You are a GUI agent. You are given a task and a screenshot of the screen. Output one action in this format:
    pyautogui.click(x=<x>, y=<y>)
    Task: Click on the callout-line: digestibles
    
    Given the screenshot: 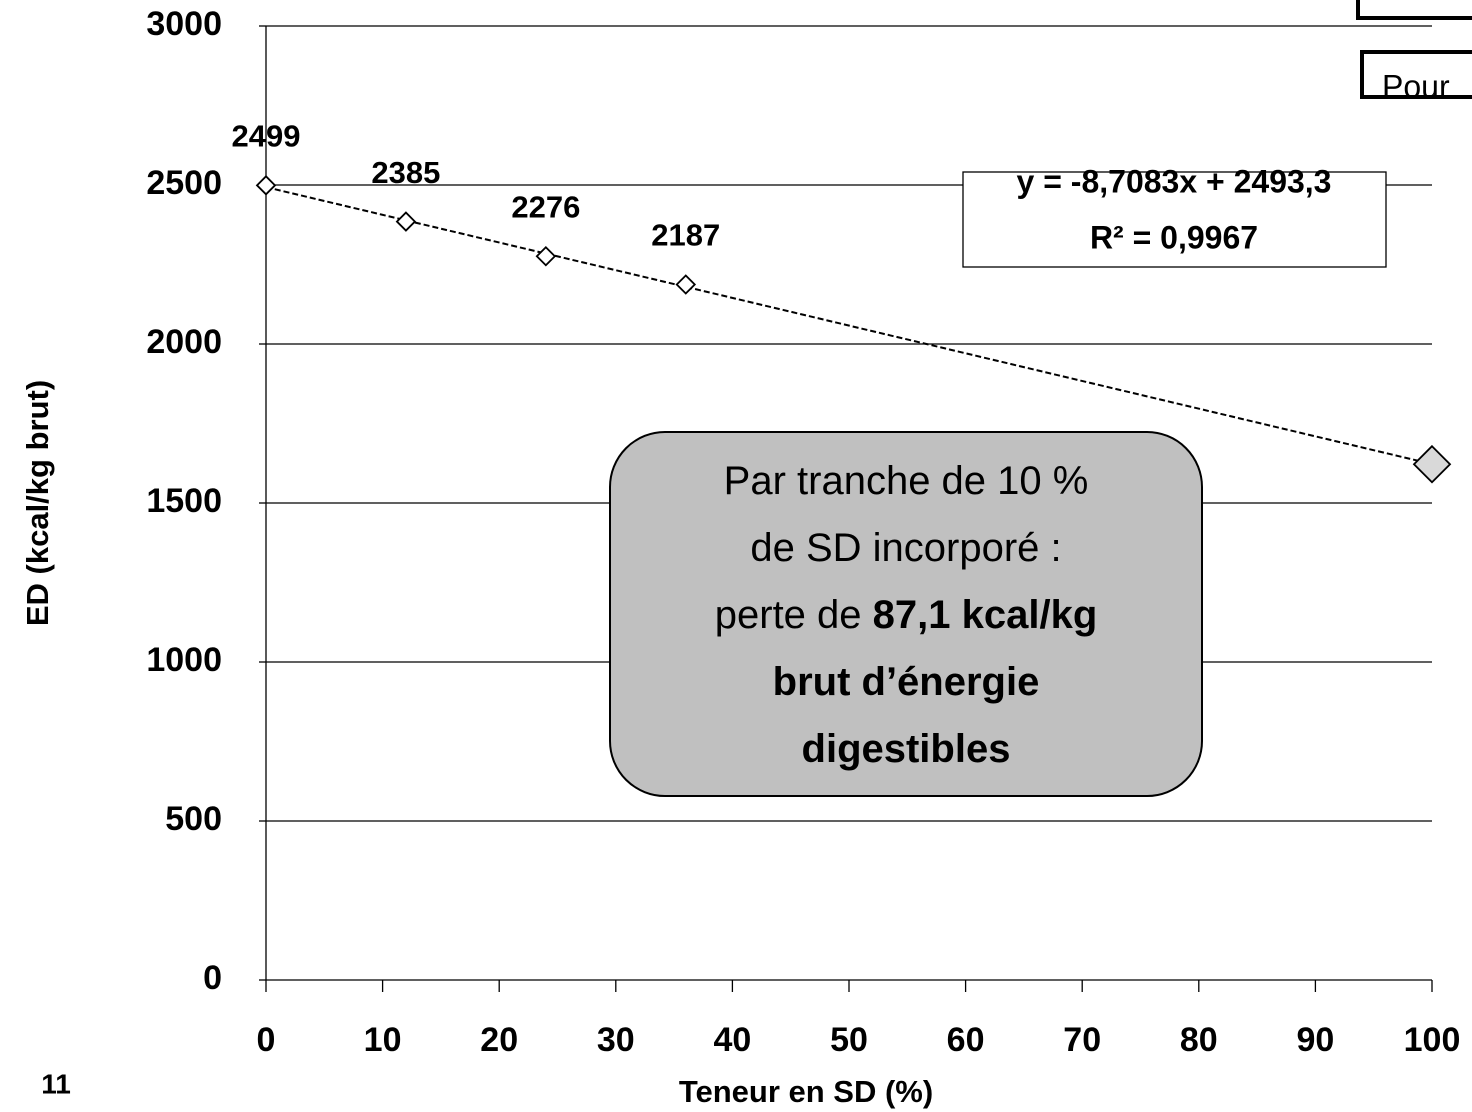 What is the action you would take?
    pyautogui.click(x=906, y=749)
    